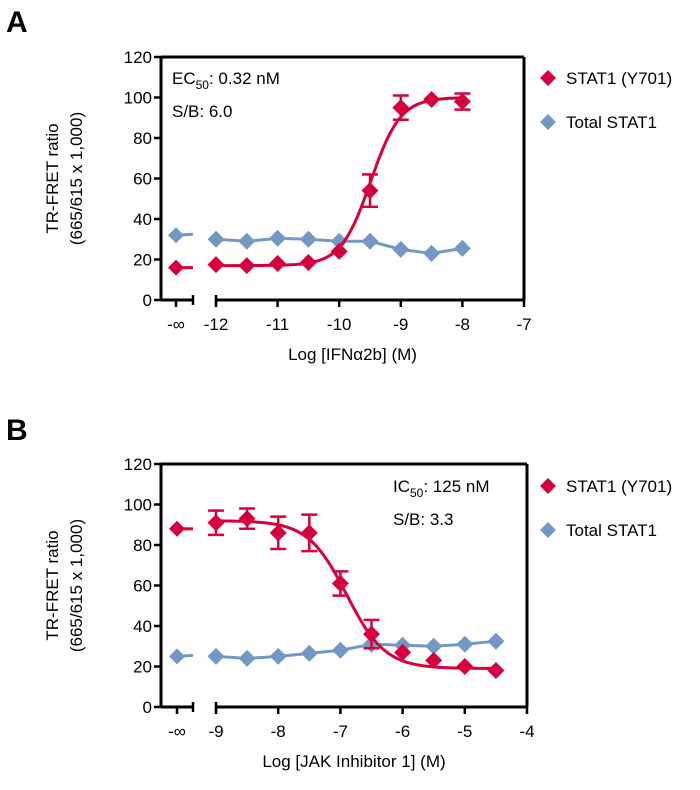  Describe the element at coordinates (352, 354) in the screenshot. I see `x-axis-label: Log [IFNα2b] (M)` at that location.